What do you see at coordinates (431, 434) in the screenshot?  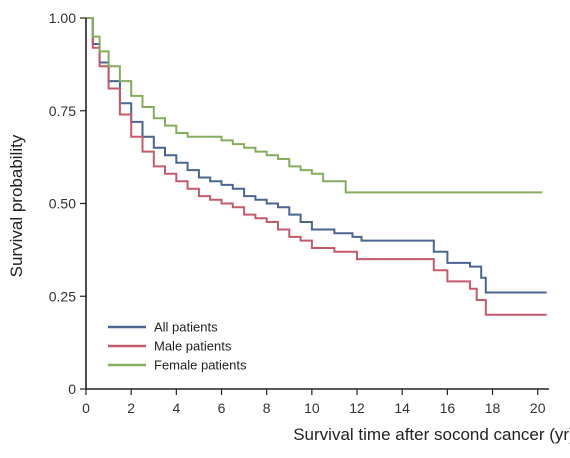 I see `x-axis-title: Survival time after socond cancer (yr)` at bounding box center [431, 434].